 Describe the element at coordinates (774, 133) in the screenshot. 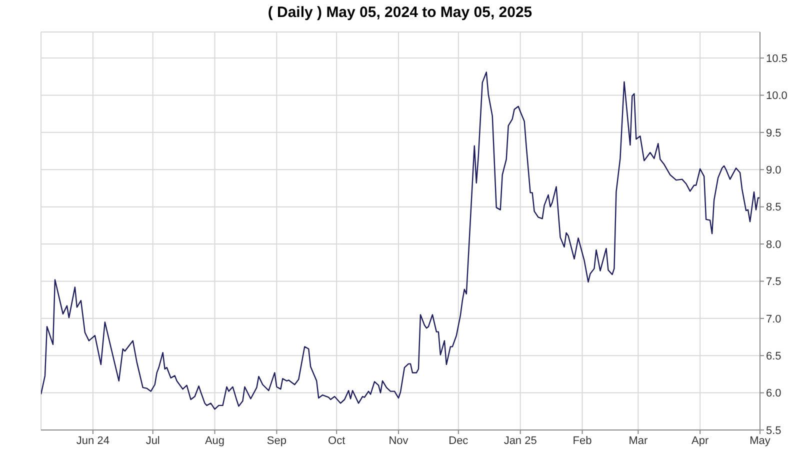

I see `y-tick-label: 9.5` at that location.